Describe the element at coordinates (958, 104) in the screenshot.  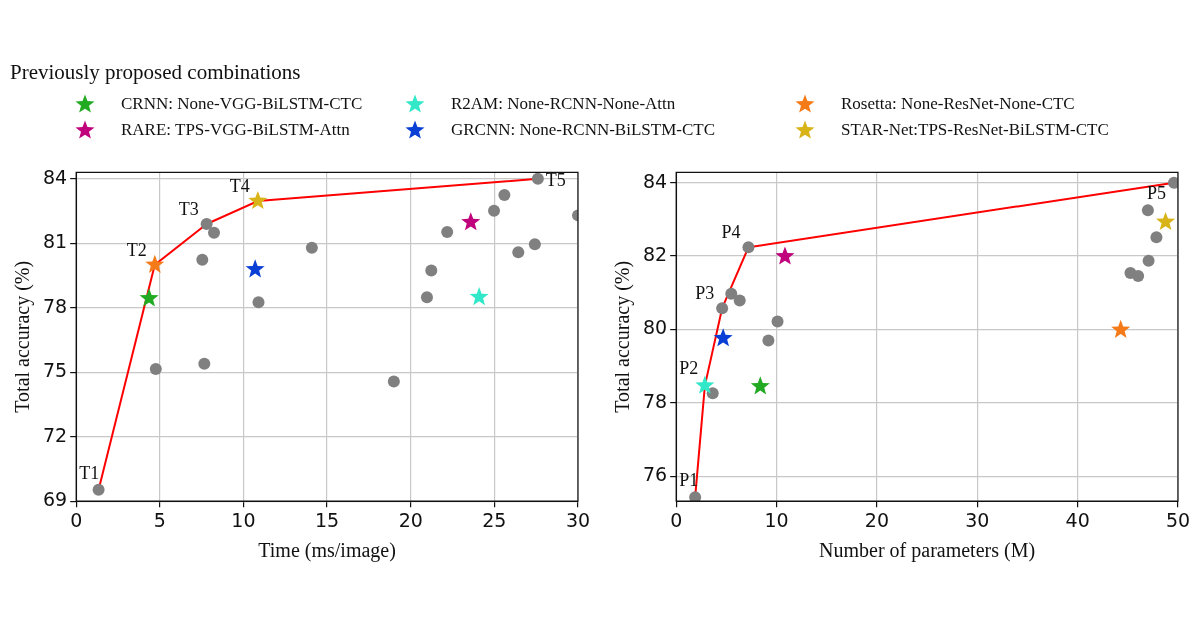
I see `legend-label: Rosetta: None-ResNet-None-CTC` at that location.